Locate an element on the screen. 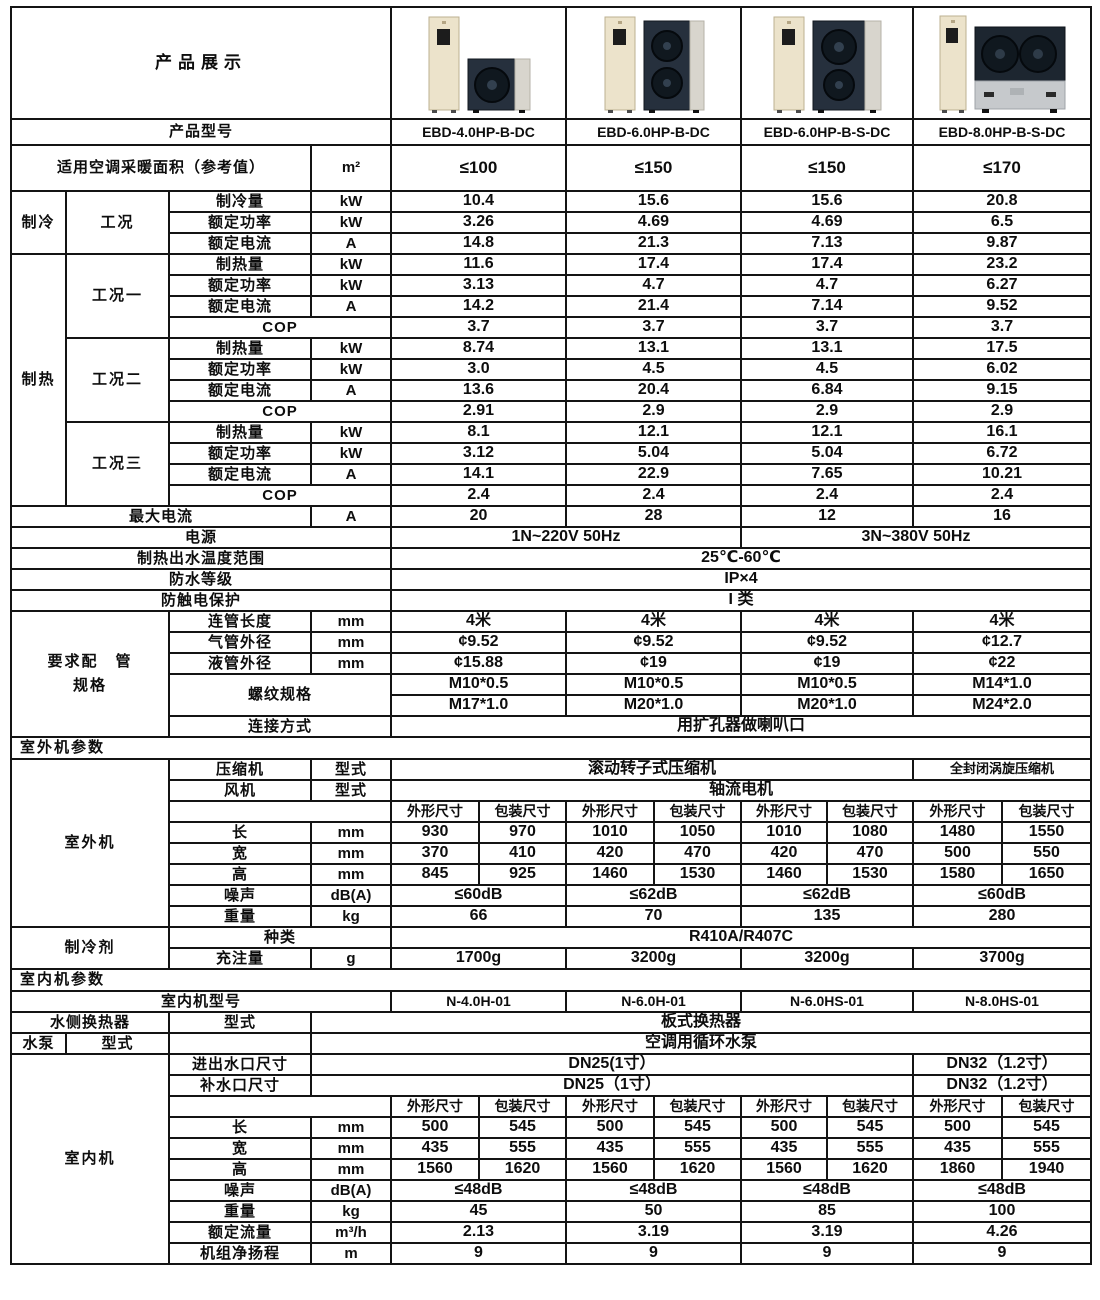 The width and height of the screenshot is (1100, 1300). value-cell: 6.84 is located at coordinates (827, 390).